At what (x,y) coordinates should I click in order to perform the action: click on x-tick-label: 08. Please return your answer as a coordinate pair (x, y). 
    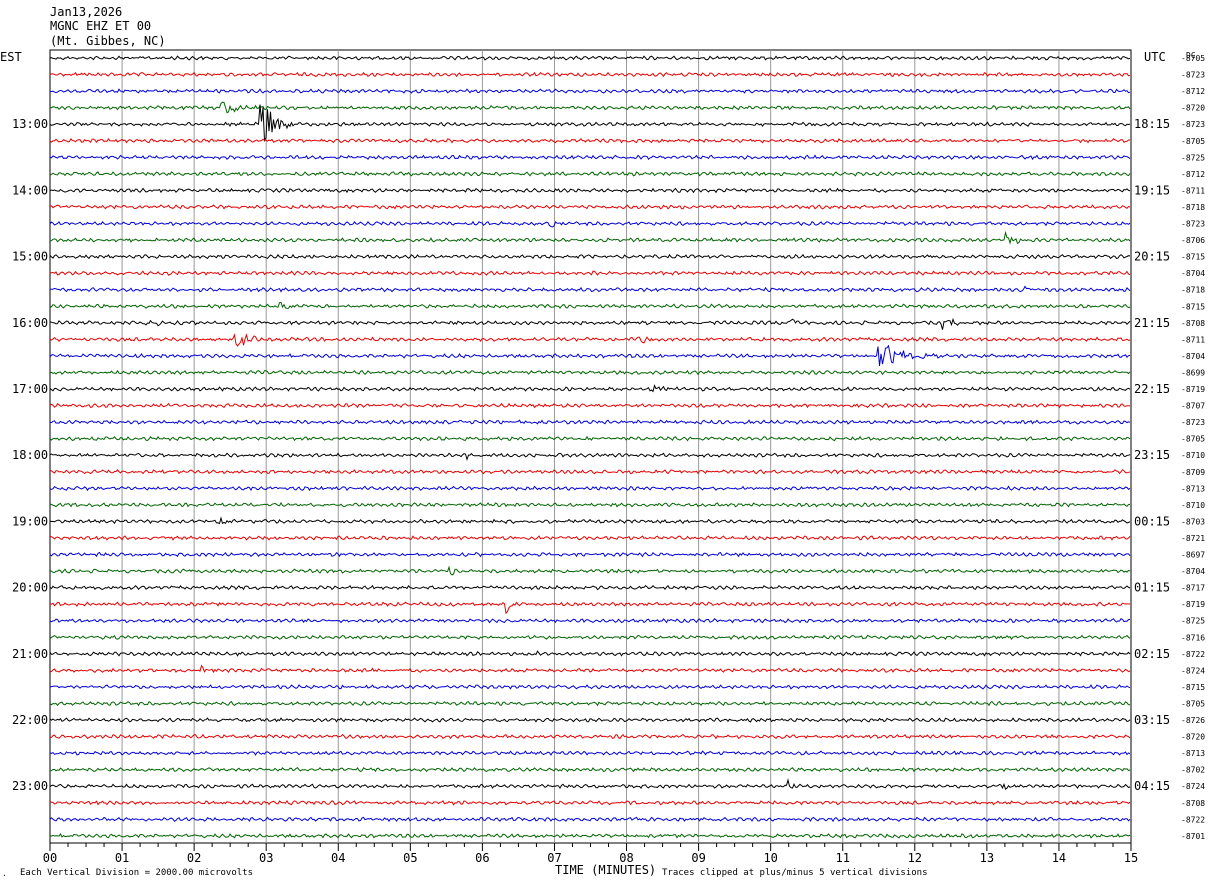
    Looking at the image, I should click on (626, 858).